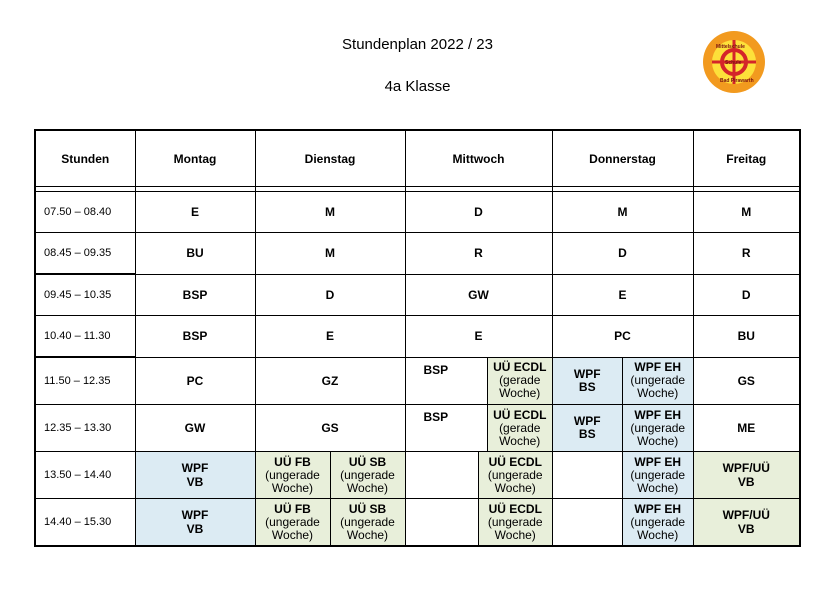  Describe the element at coordinates (417, 294) in the screenshot. I see `table-row: 09.45 – 10.35 BSP D GW E D` at that location.